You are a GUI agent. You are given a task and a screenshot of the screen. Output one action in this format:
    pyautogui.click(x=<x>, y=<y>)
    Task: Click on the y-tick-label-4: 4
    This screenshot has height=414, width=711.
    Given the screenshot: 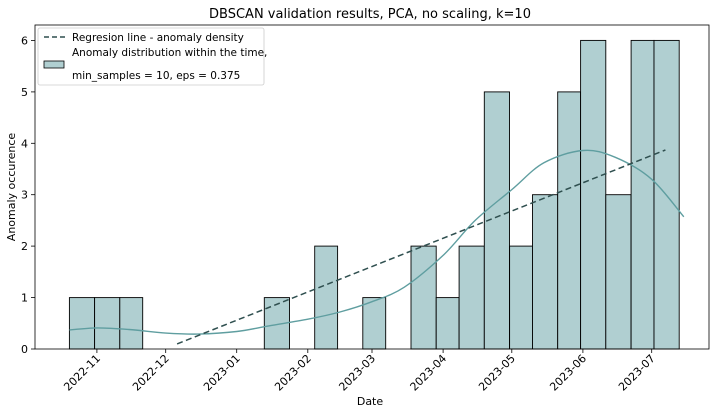 What is the action you would take?
    pyautogui.click(x=24, y=143)
    